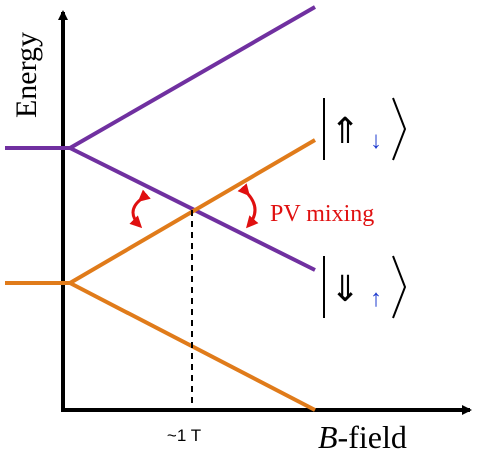  What do you see at coordinates (365, 129) in the screenshot?
I see `ket: ⇑ ↓` at bounding box center [365, 129].